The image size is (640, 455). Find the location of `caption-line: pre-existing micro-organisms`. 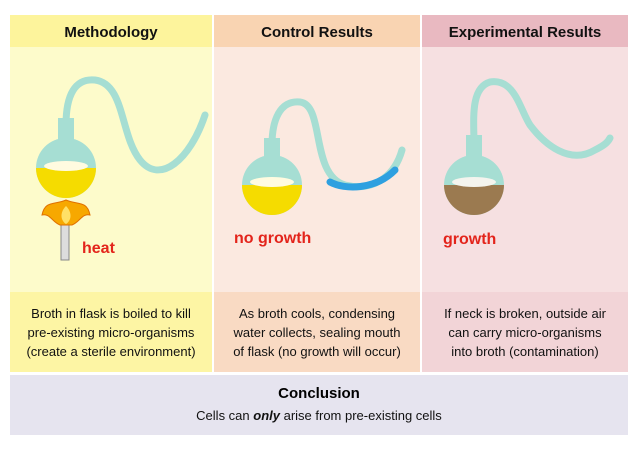

caption-line: pre-existing micro-organisms is located at coordinates (111, 332).